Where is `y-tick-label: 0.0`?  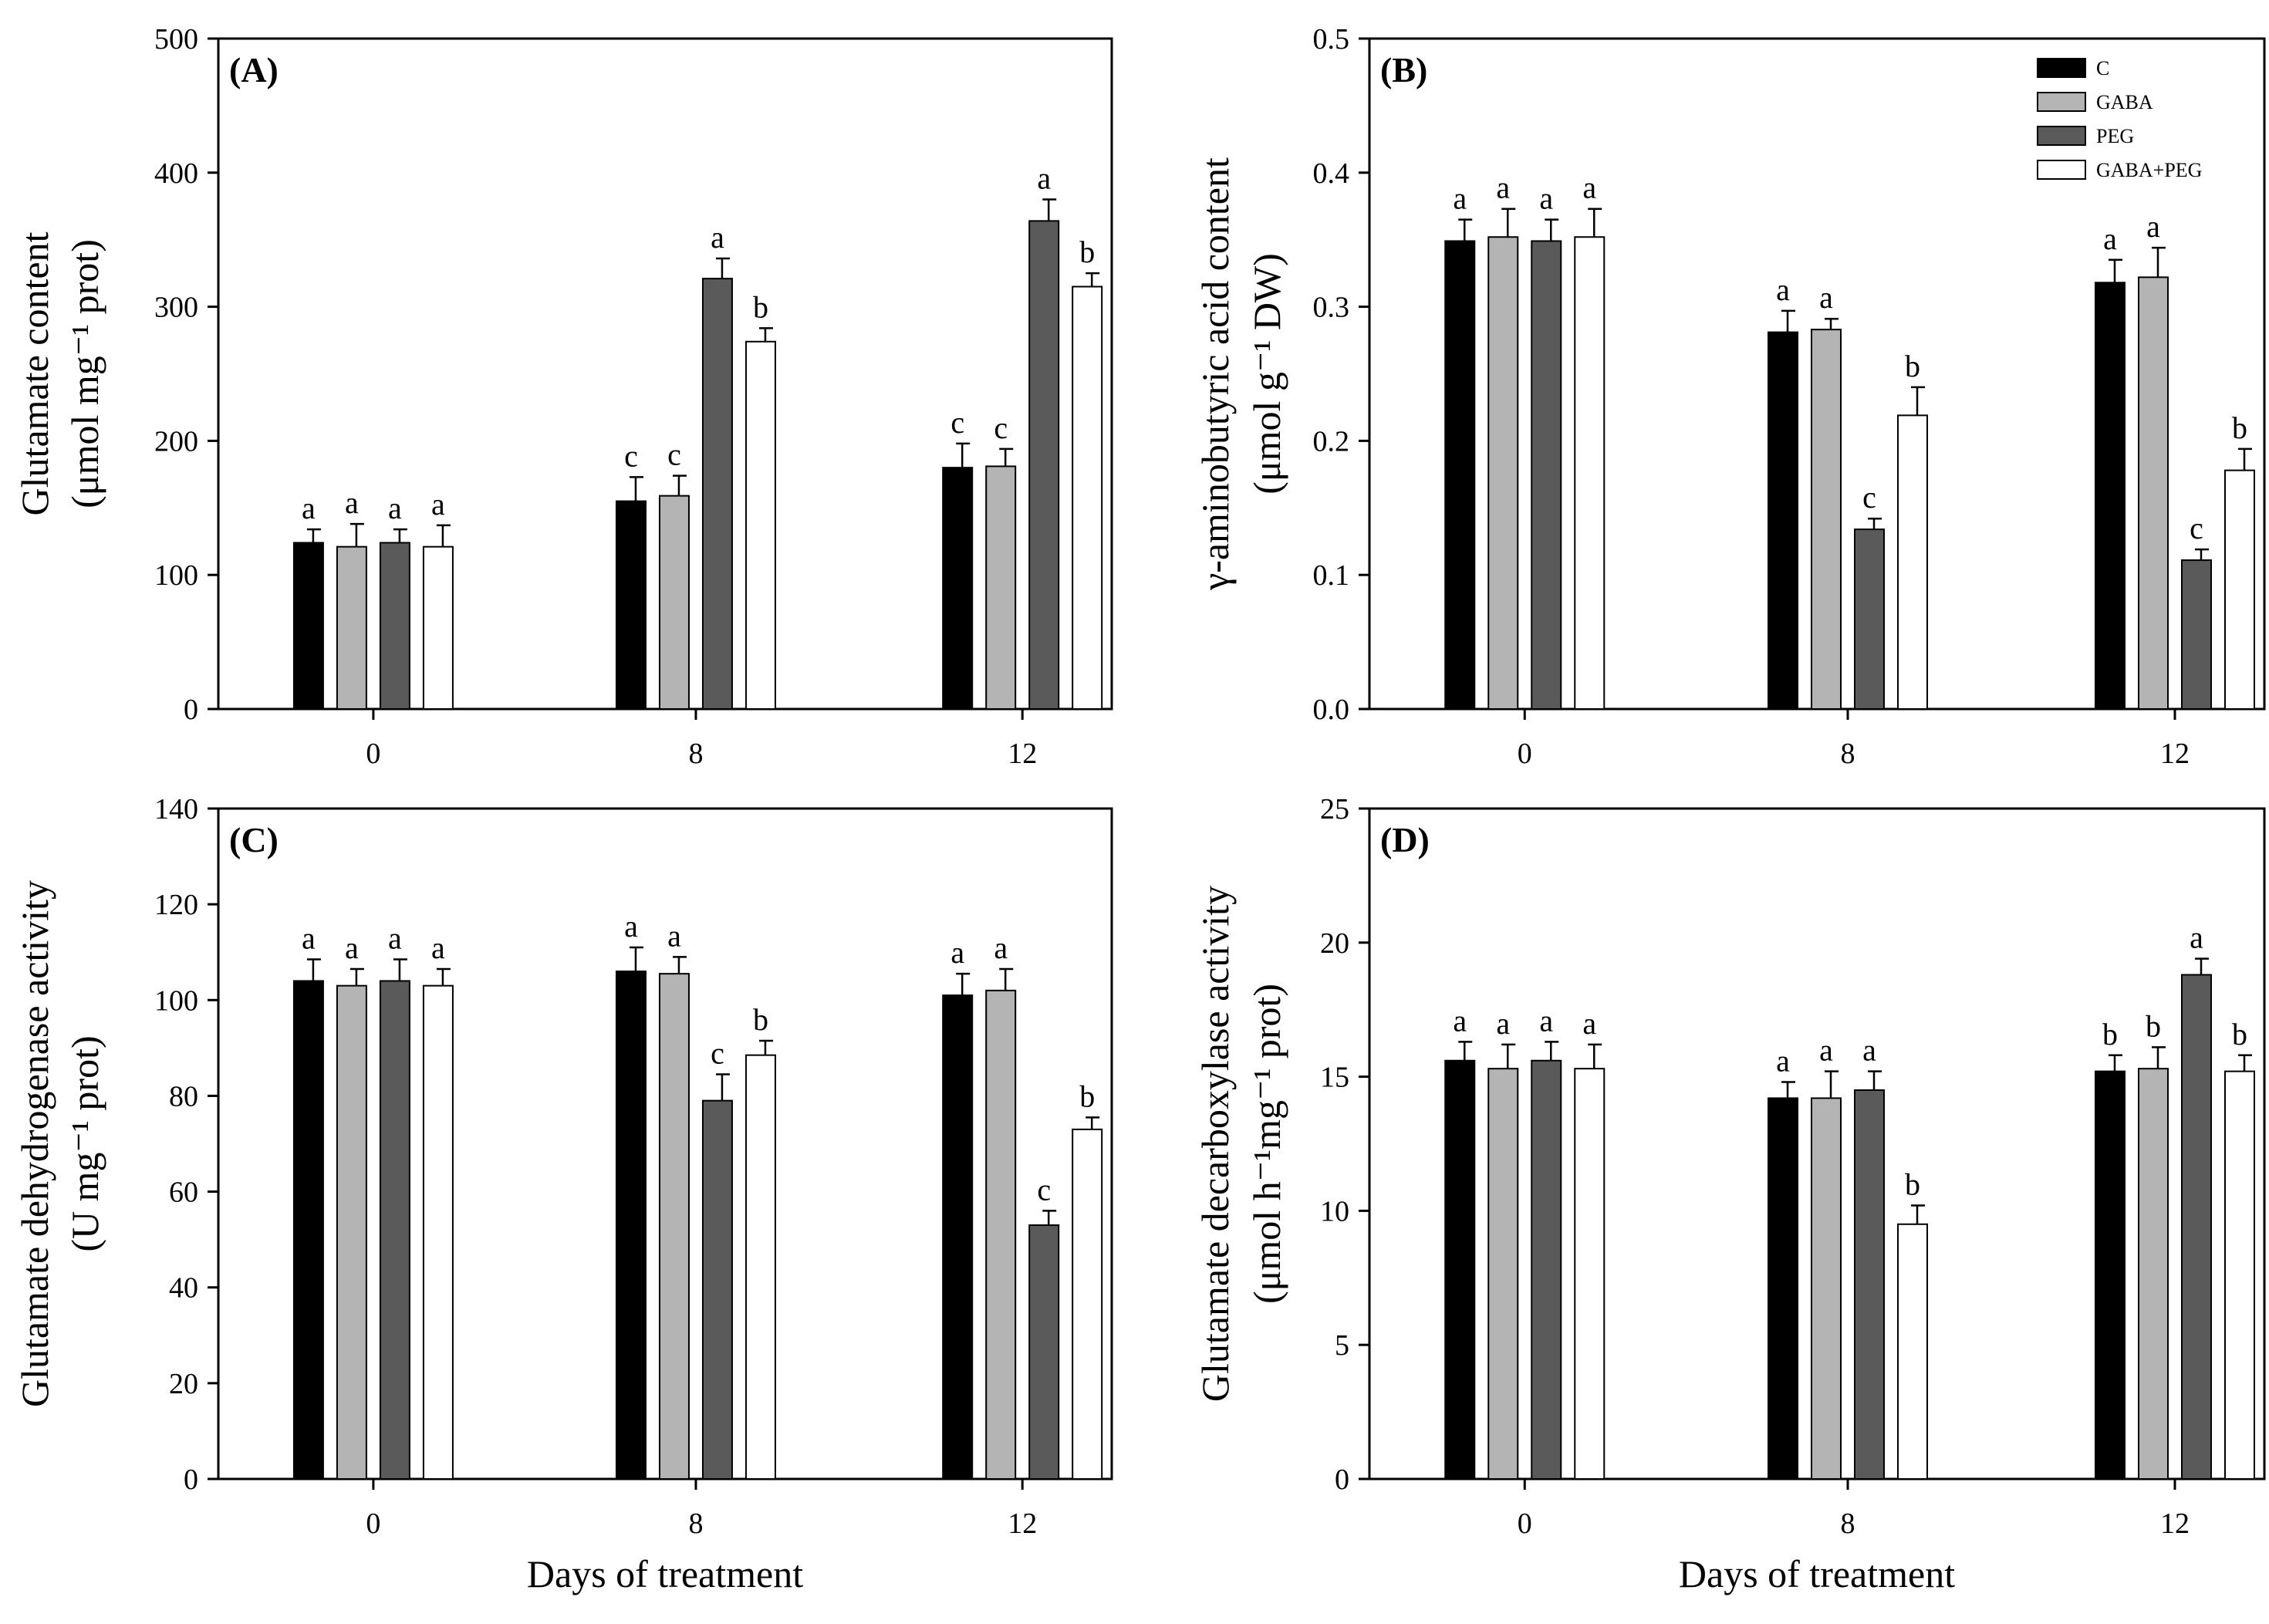 y-tick-label: 0.0 is located at coordinates (1332, 710).